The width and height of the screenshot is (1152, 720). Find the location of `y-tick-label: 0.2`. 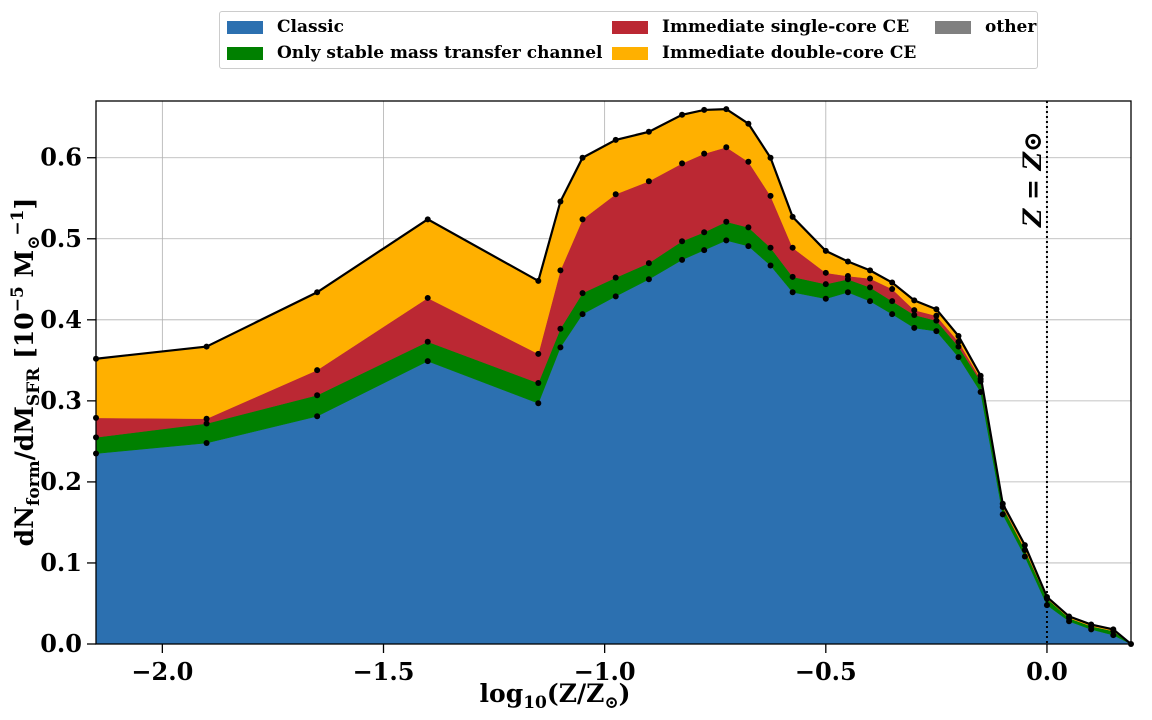

y-tick-label: 0.2 is located at coordinates (61, 481).